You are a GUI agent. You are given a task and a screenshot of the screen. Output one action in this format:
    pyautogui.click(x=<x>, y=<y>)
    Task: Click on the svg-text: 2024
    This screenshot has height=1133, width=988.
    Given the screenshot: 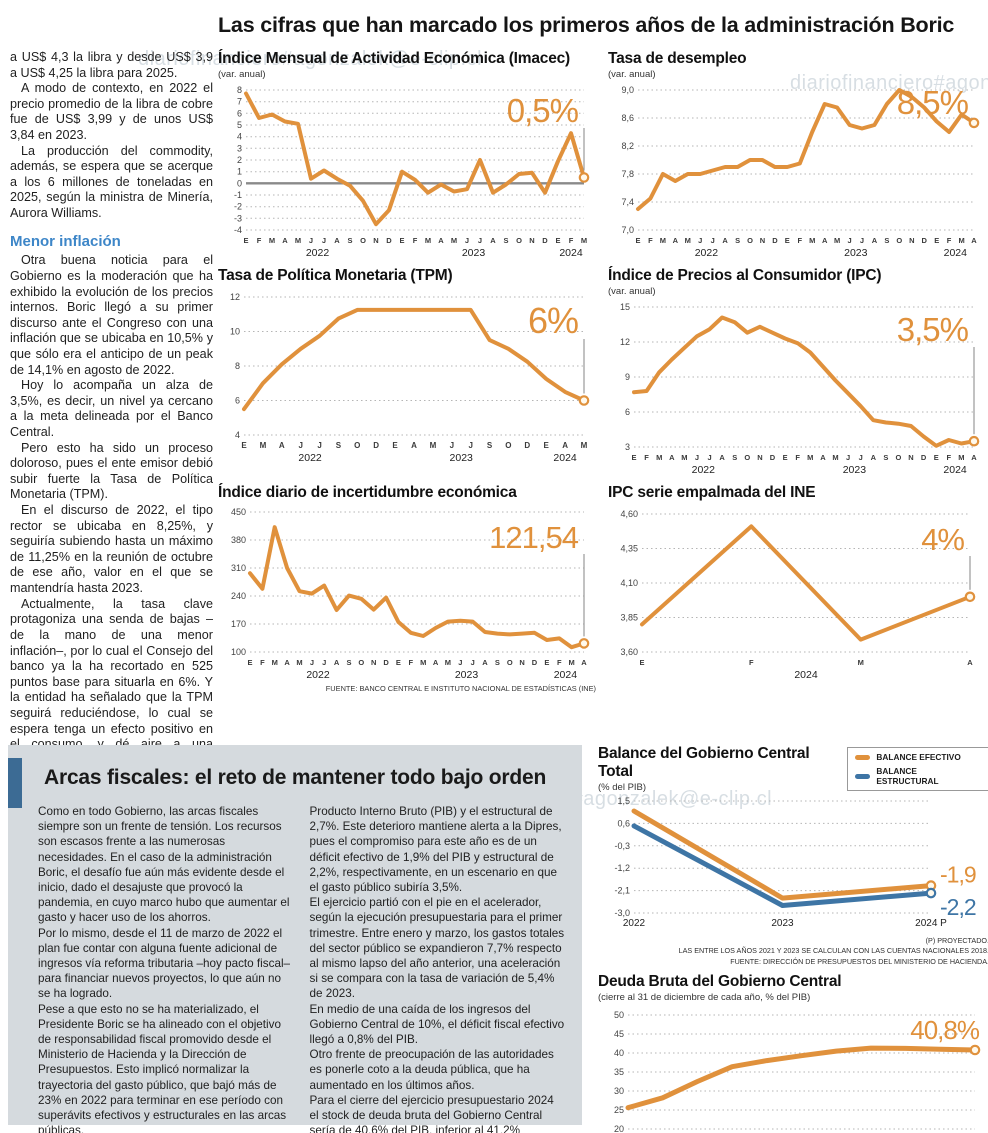 What is the action you would take?
    pyautogui.click(x=565, y=458)
    